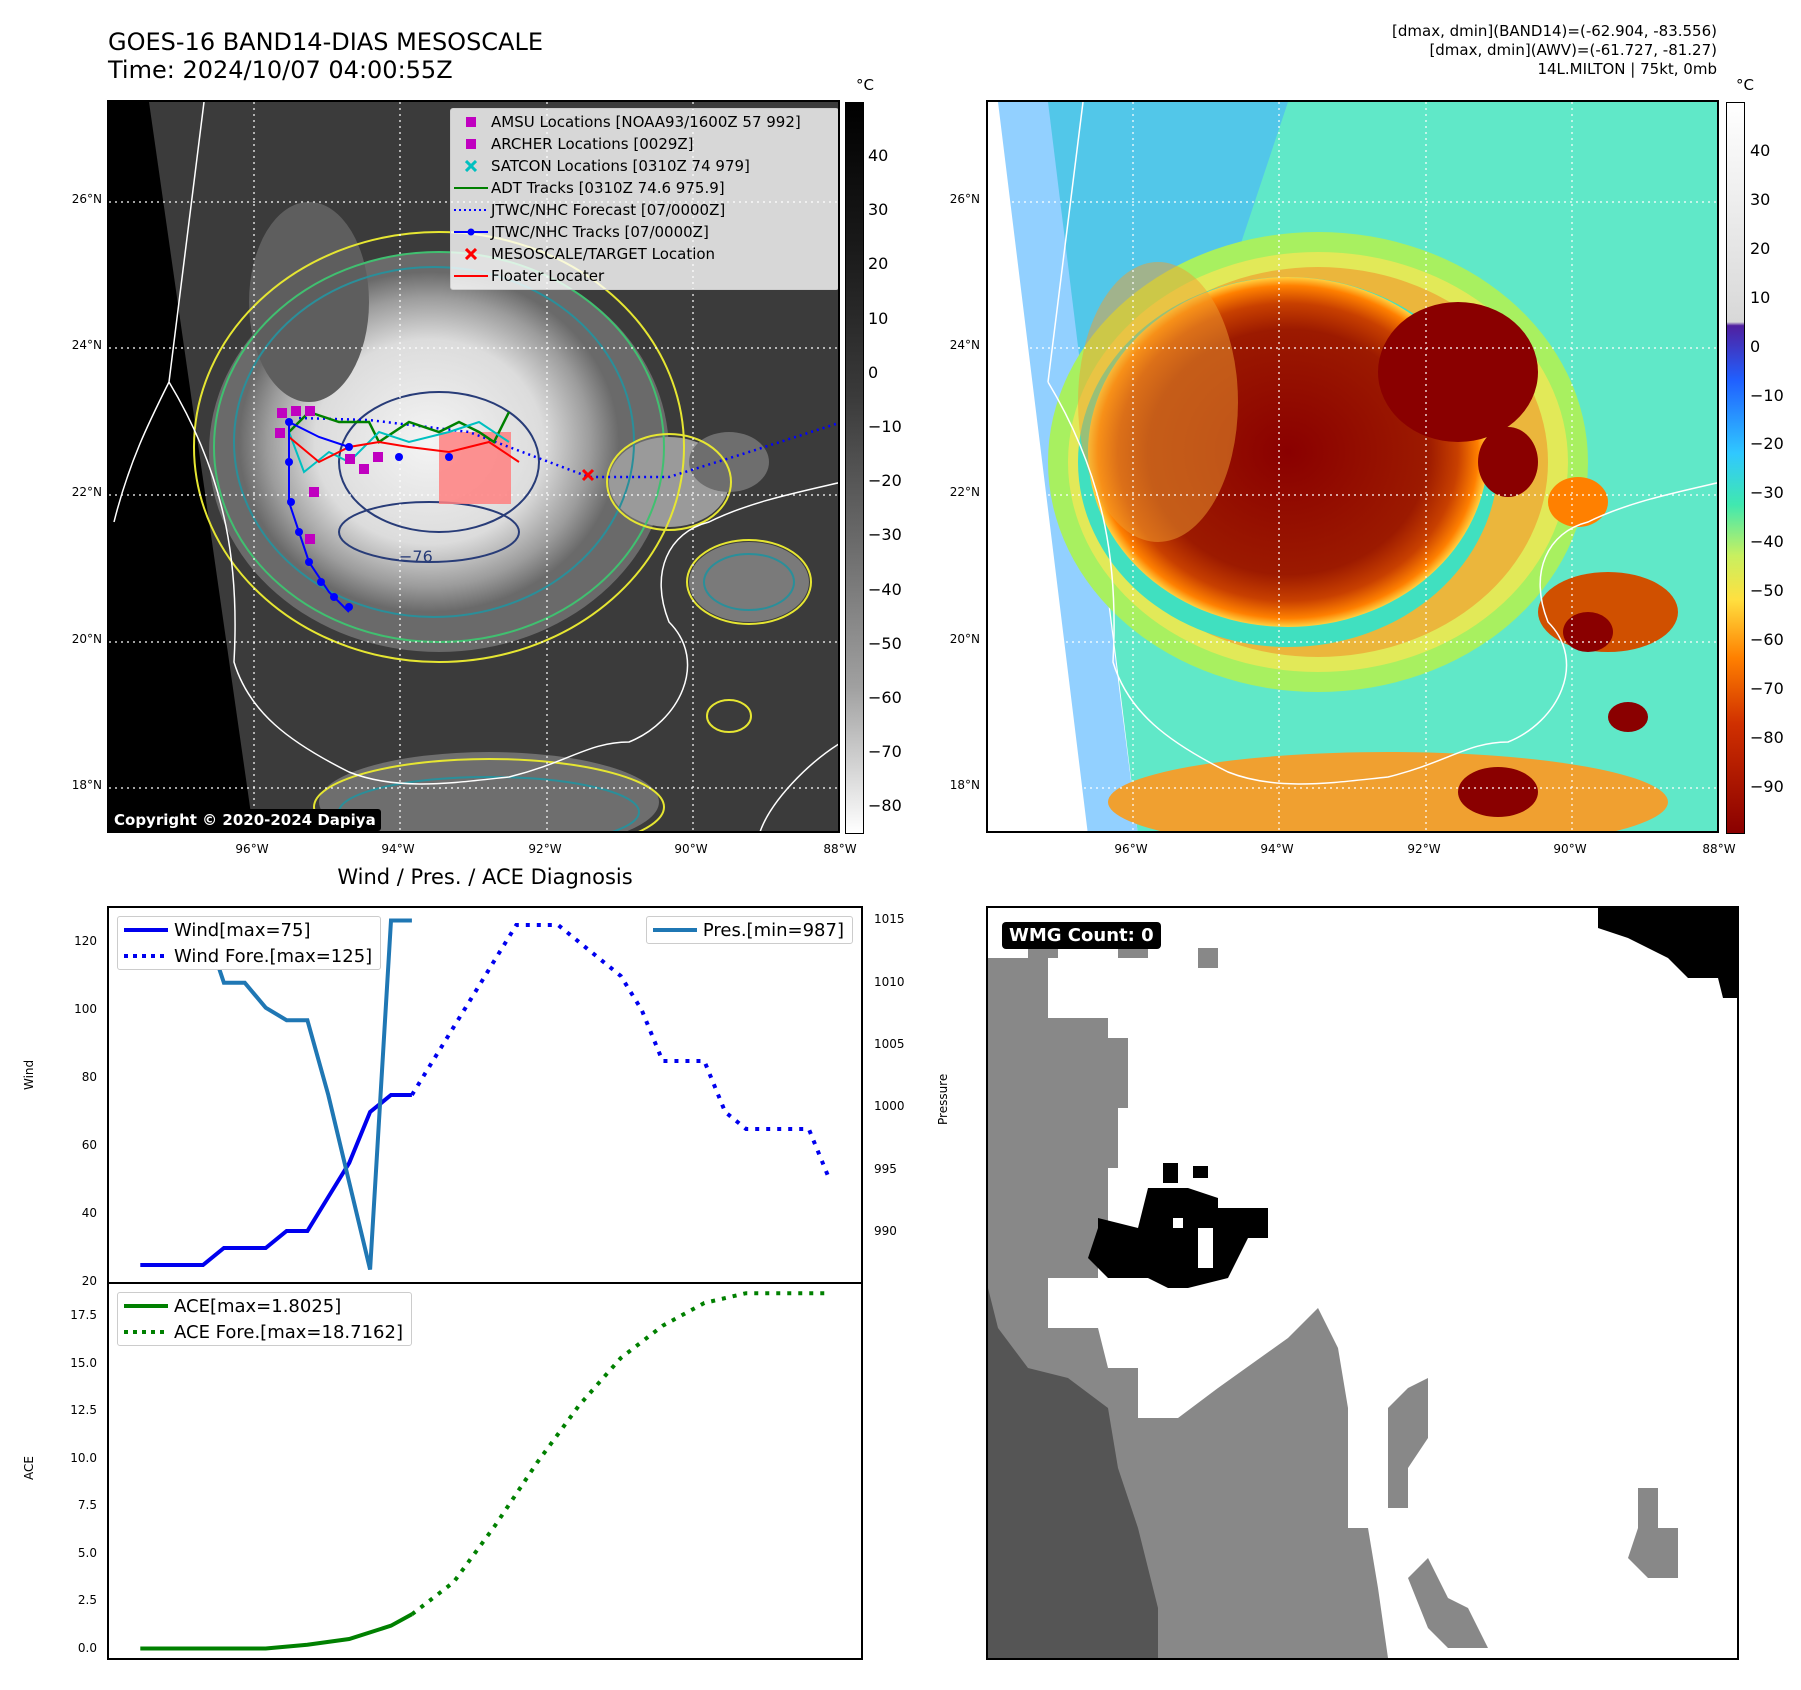 This screenshot has height=1690, width=1801. Describe the element at coordinates (258, 1306) in the screenshot. I see `legend-ace: ACE[max=1.8025]` at that location.